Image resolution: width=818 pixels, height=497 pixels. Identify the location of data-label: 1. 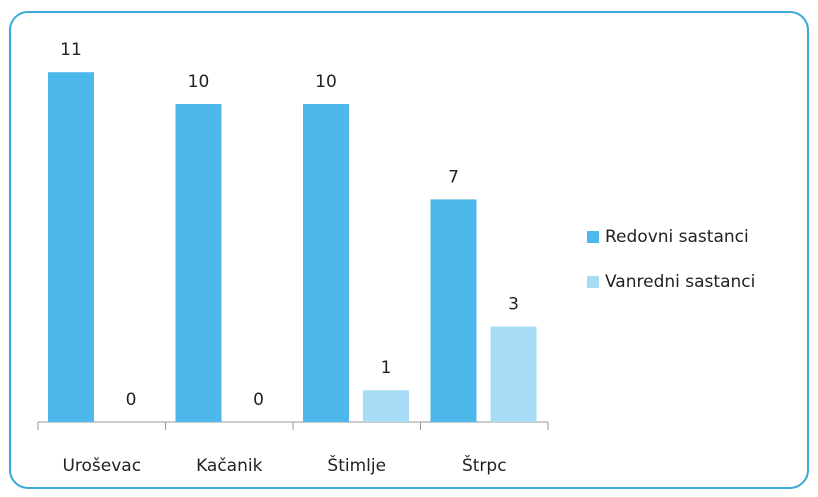
(386, 368).